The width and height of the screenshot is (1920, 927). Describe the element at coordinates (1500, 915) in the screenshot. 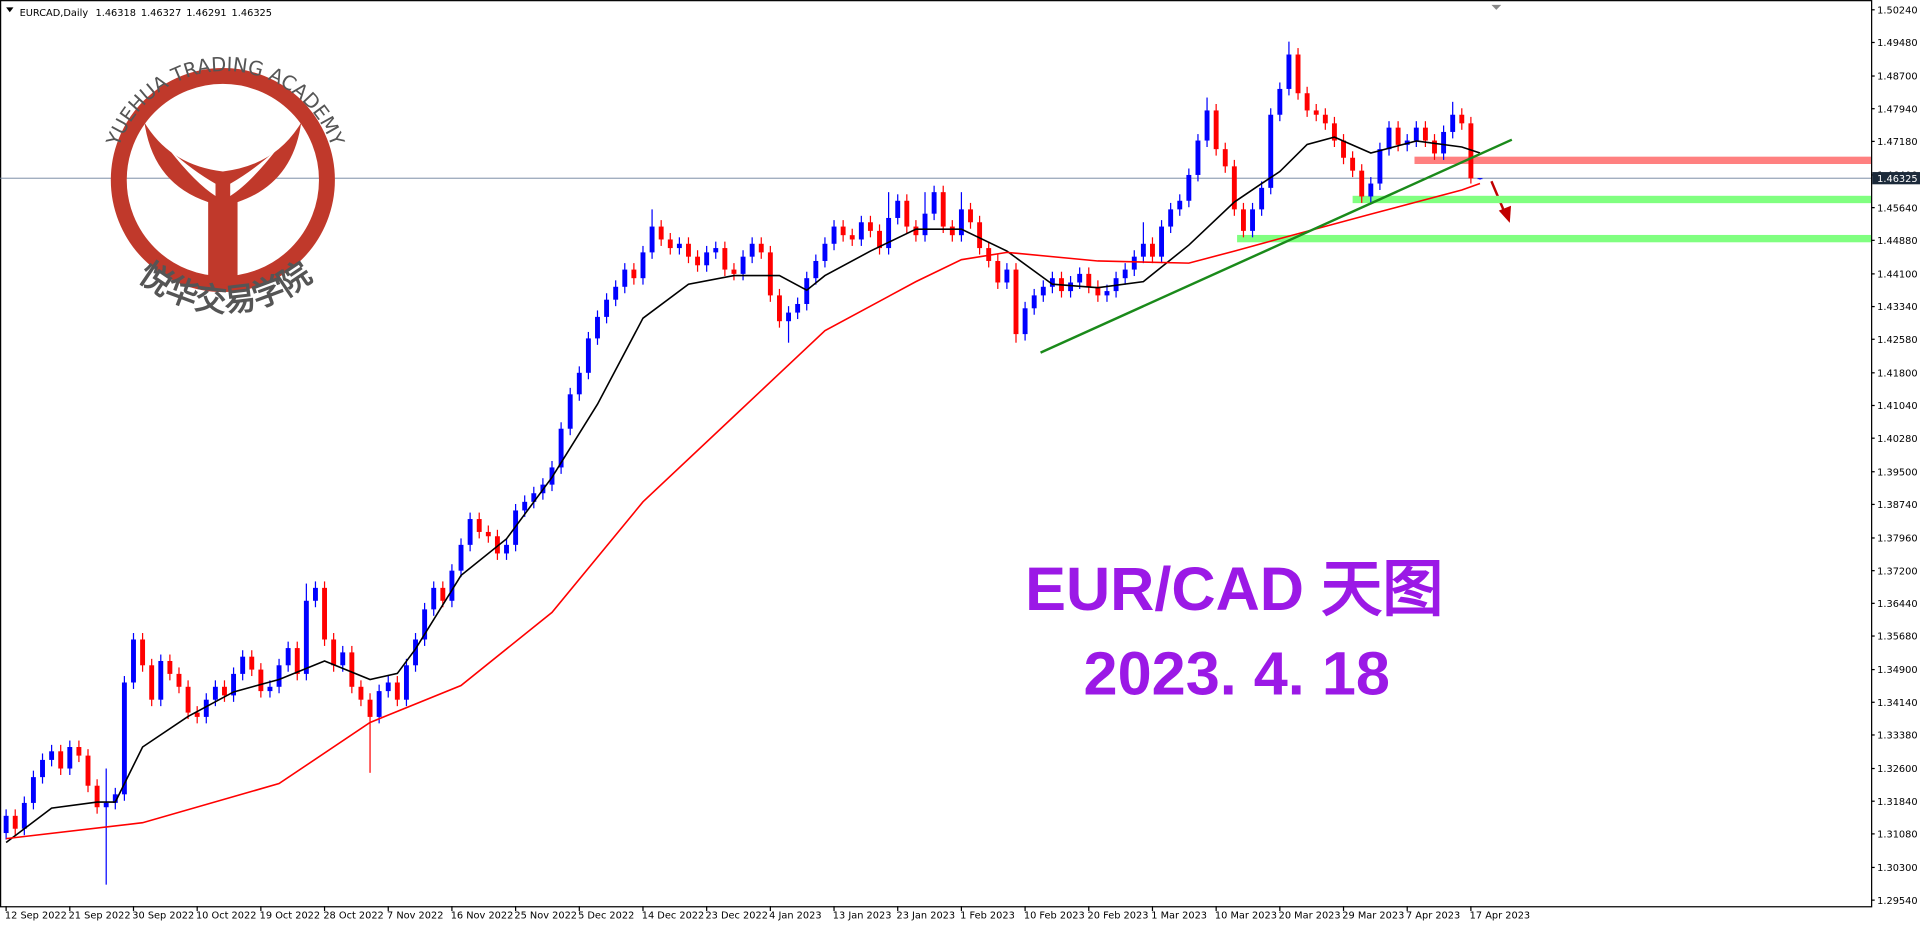

I see `x-tick-label: 17 Apr 2023` at that location.